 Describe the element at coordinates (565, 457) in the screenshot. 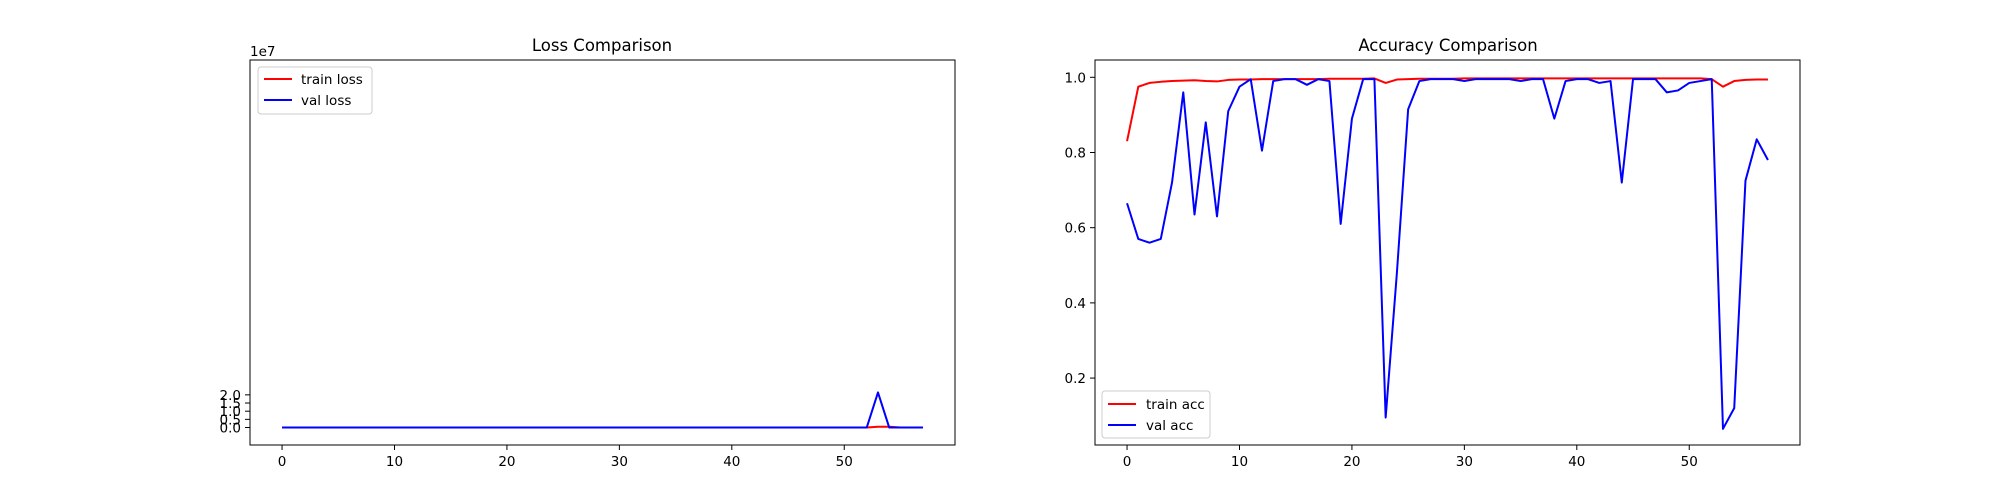

I see `loss-x-ticks: 0 10 20 30 40 50` at that location.